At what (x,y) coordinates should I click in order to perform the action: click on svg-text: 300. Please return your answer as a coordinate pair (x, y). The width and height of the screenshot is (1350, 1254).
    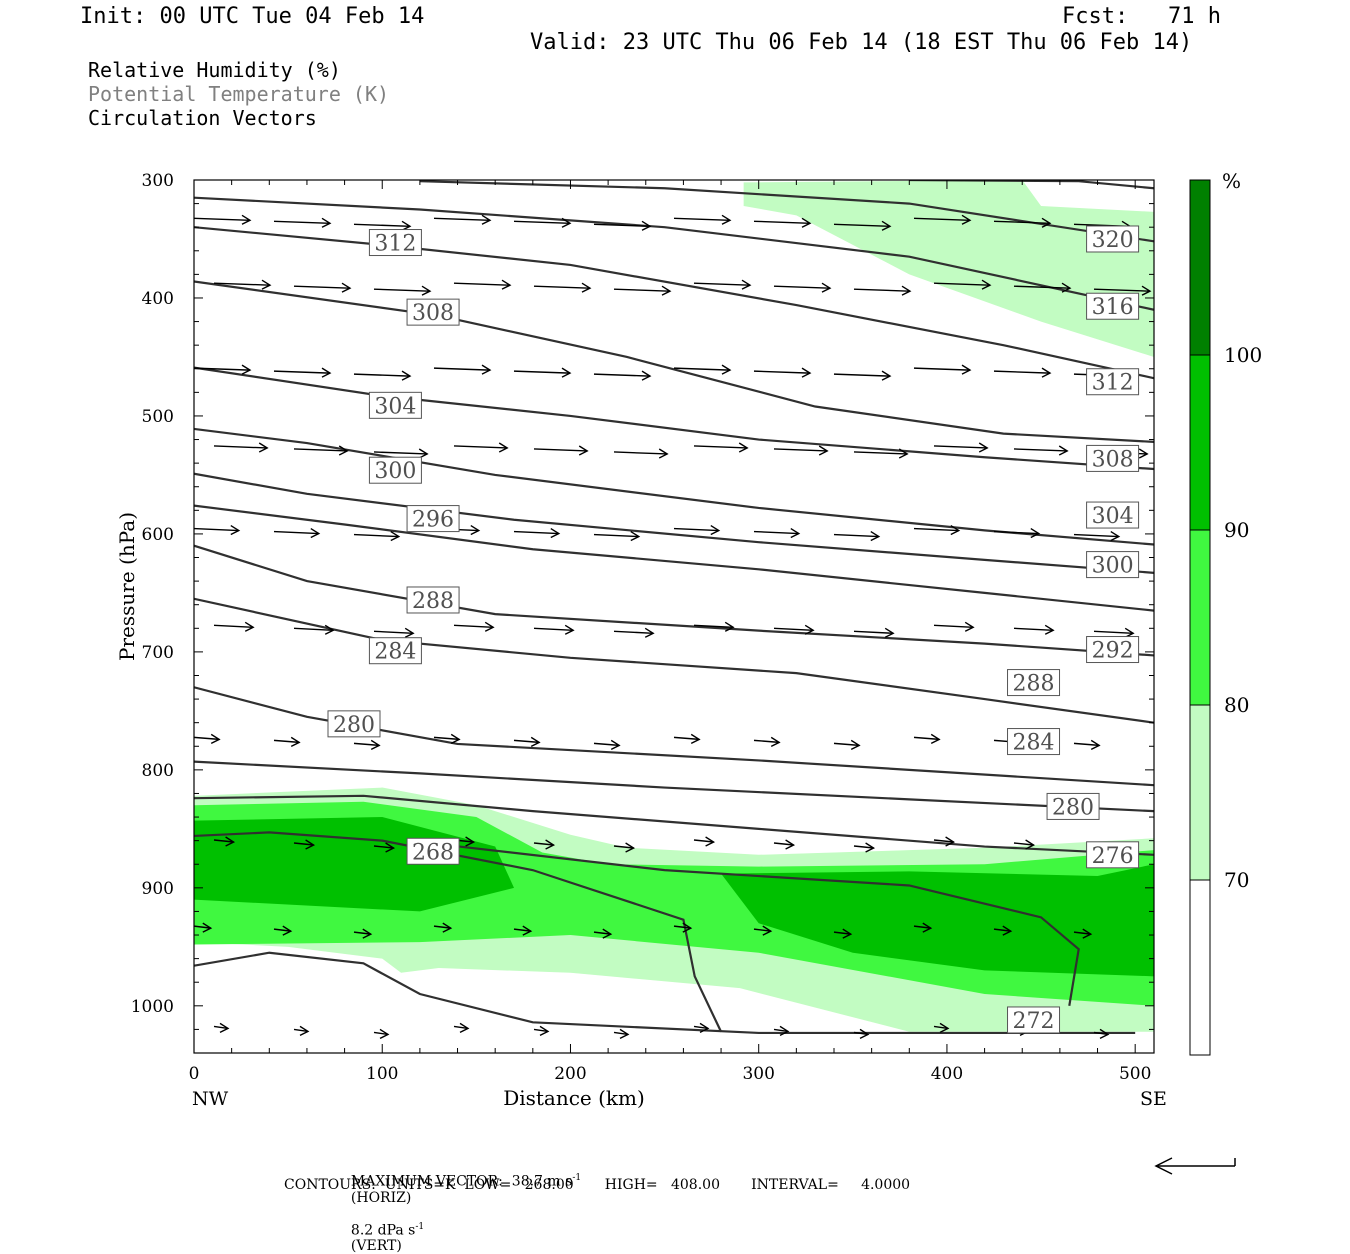
    Looking at the image, I should click on (1113, 566).